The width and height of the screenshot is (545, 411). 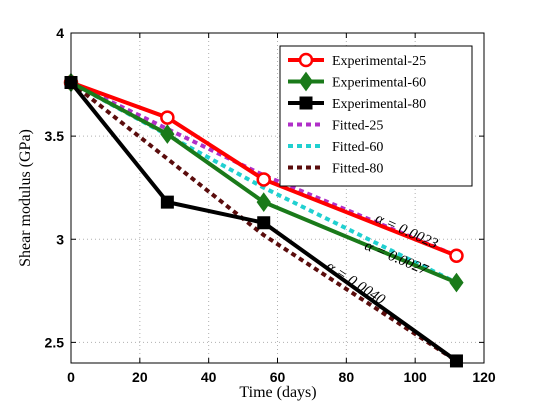 I want to click on legend-label: Fitted-25, so click(x=357, y=126).